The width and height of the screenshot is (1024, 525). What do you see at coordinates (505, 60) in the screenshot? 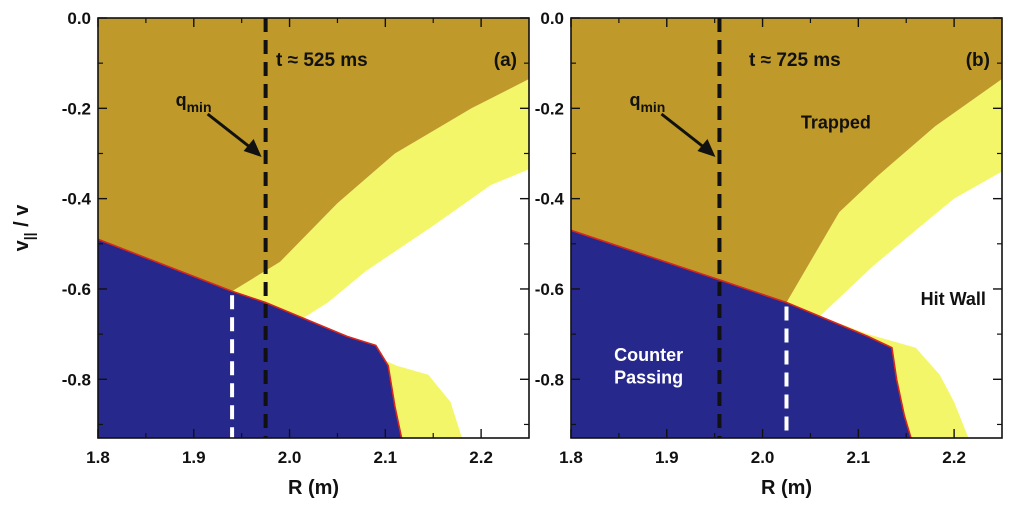
I see `panel-tag: (a)` at bounding box center [505, 60].